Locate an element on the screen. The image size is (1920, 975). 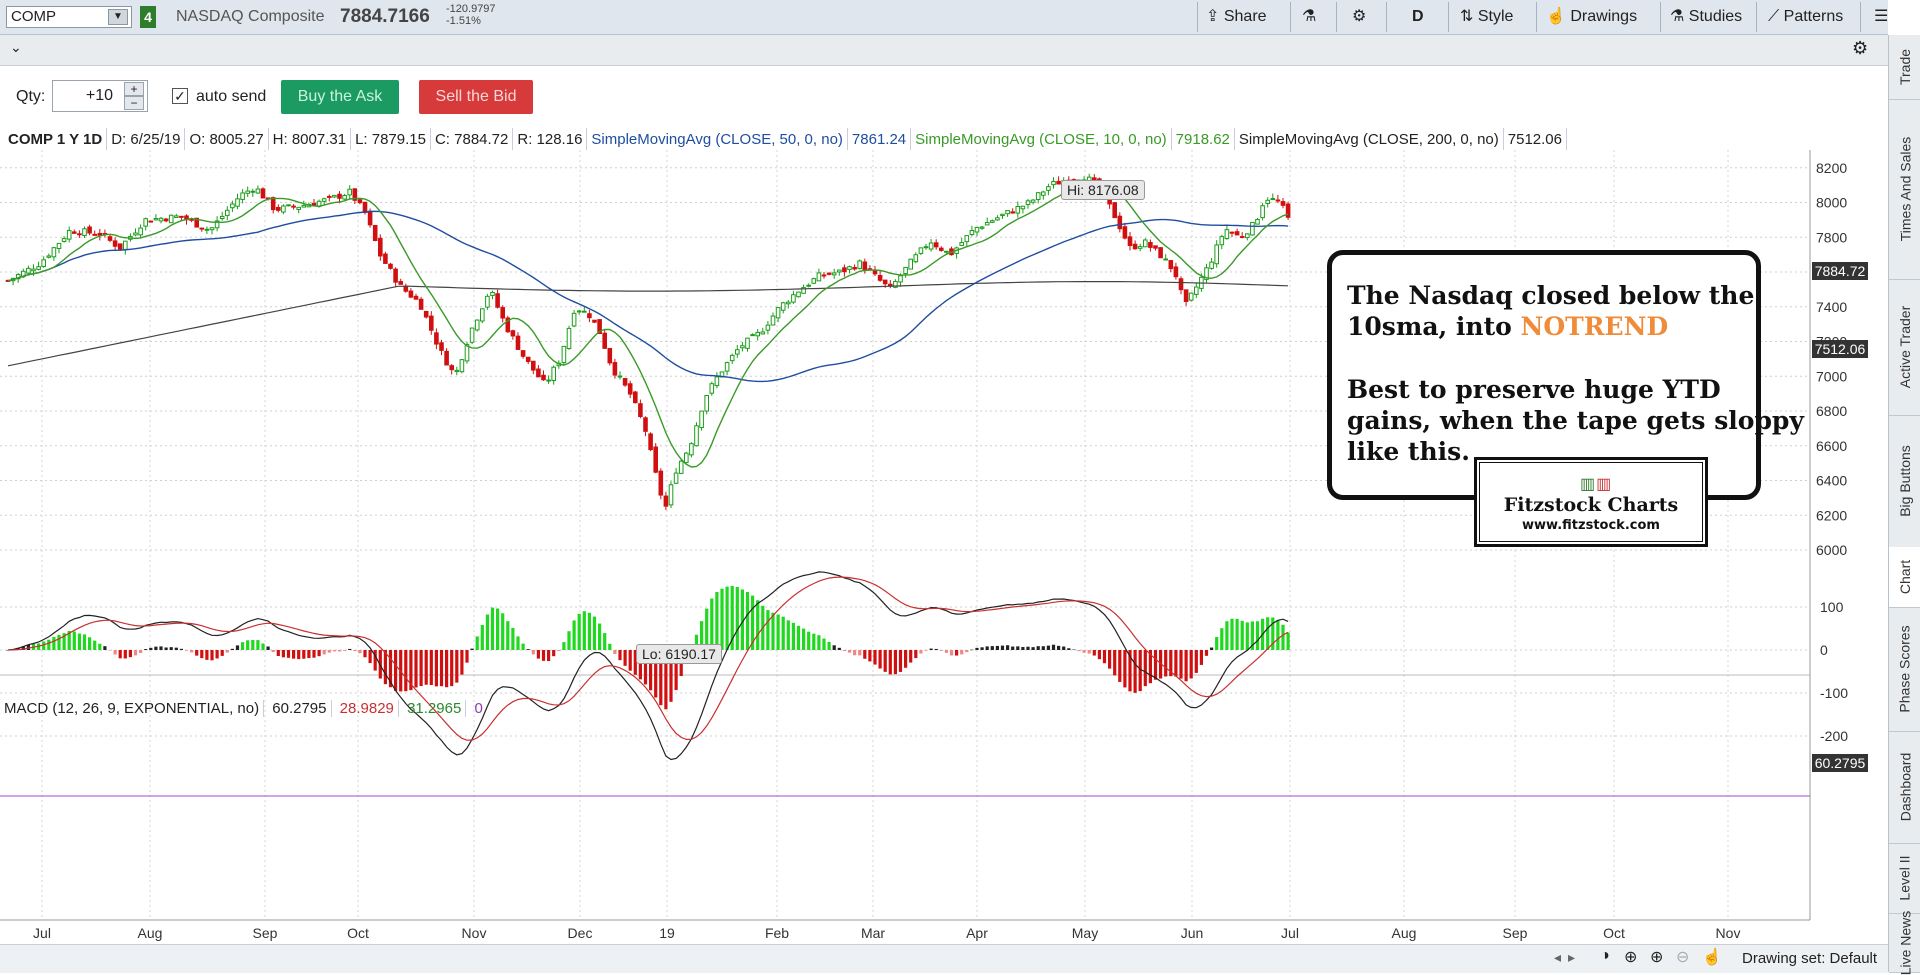
share-button: ⇪ Share is located at coordinates (1236, 17).